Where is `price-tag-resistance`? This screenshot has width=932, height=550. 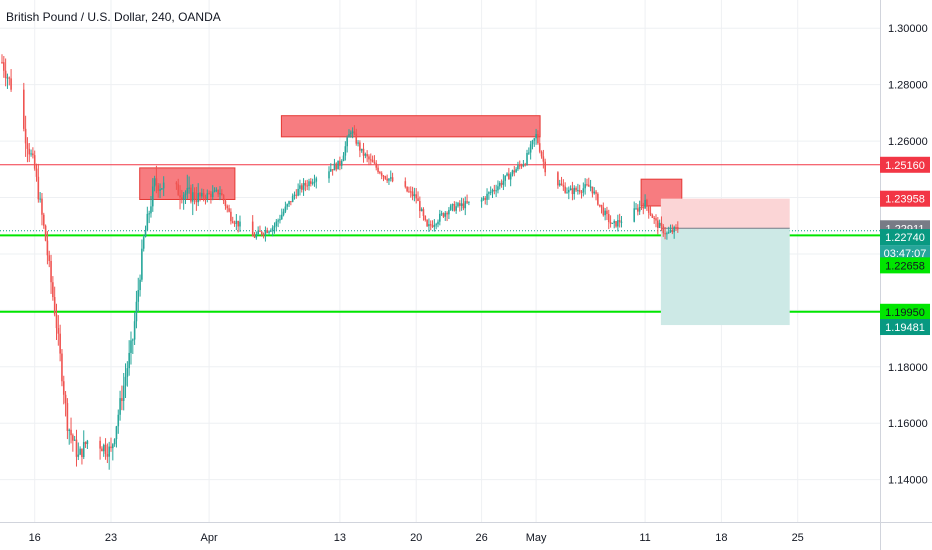
price-tag-resistance is located at coordinates (905, 164).